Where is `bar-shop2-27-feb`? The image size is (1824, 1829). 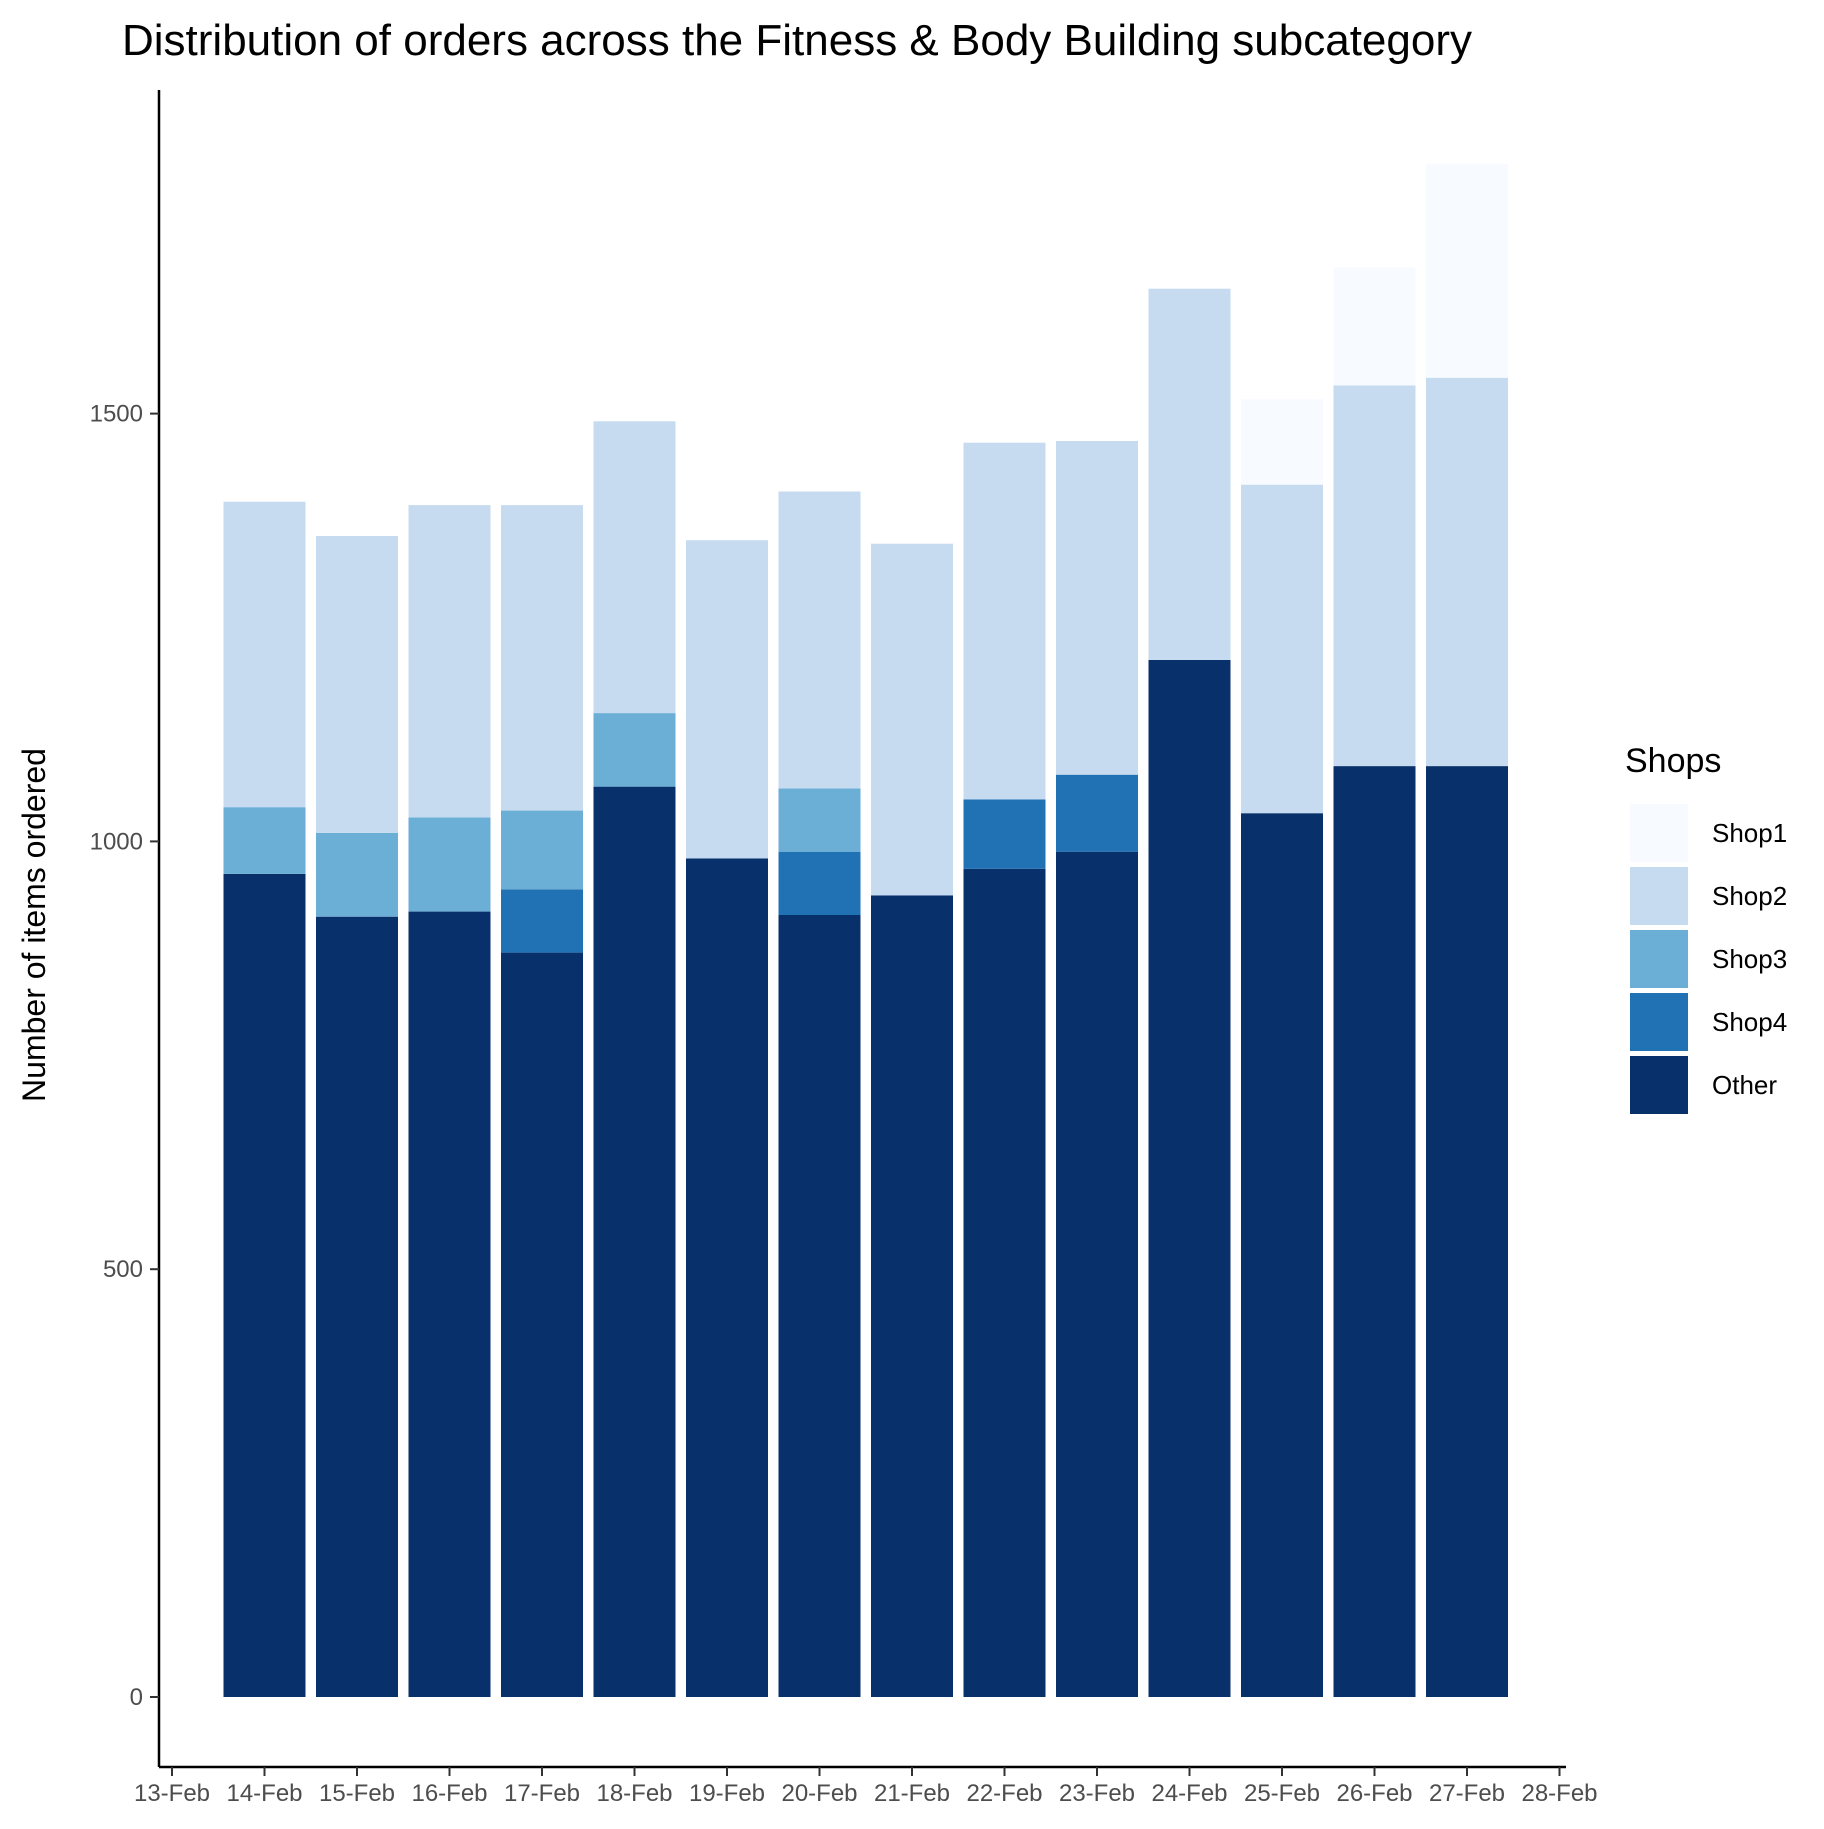
bar-shop2-27-feb is located at coordinates (1467, 572).